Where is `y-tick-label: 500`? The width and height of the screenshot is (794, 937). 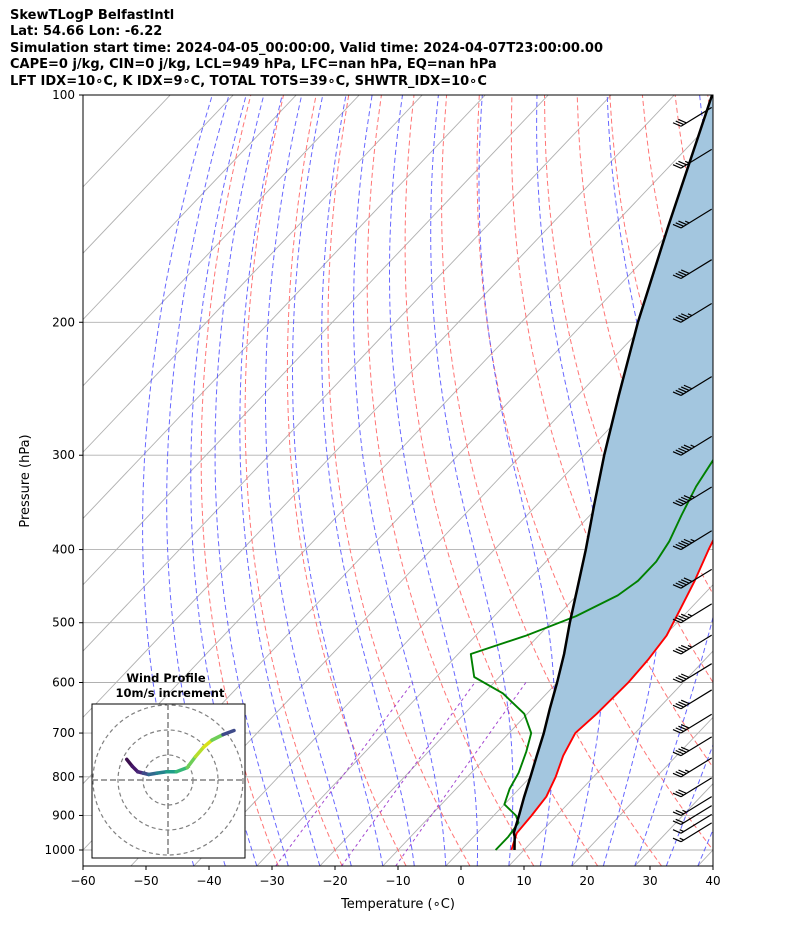
y-tick-label: 500 is located at coordinates (63, 623).